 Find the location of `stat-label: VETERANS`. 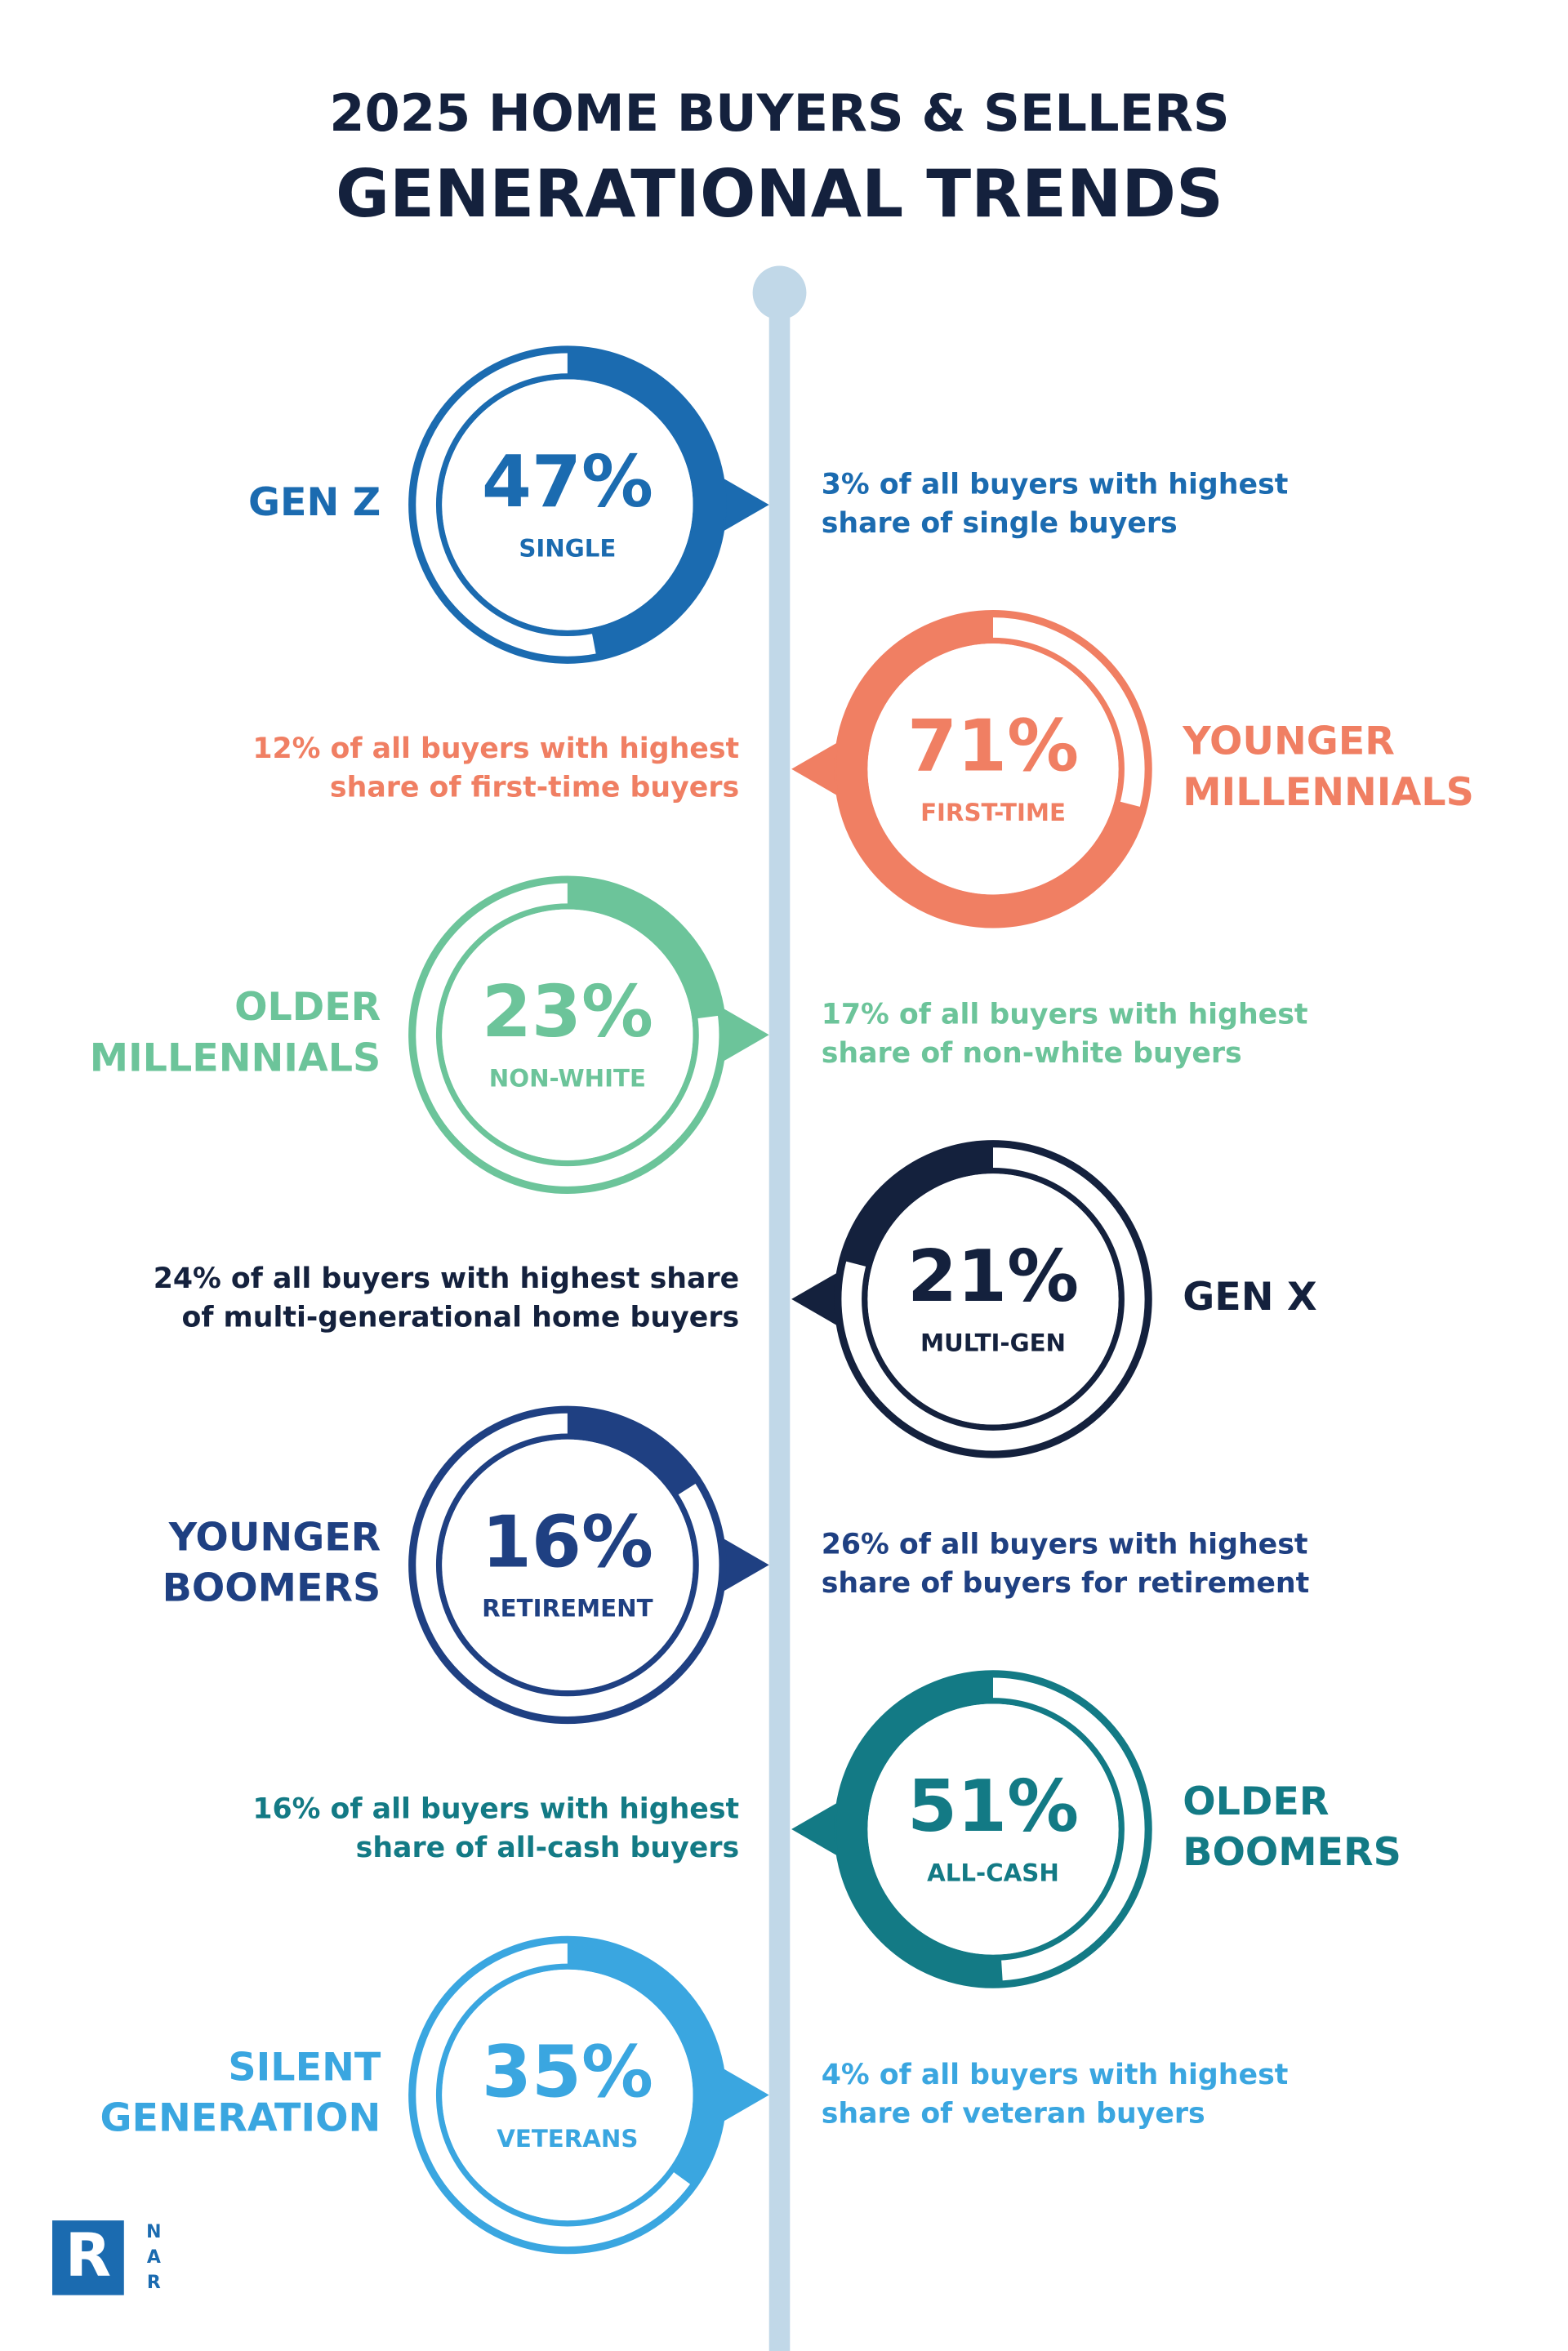

stat-label: VETERANS is located at coordinates (567, 2139).